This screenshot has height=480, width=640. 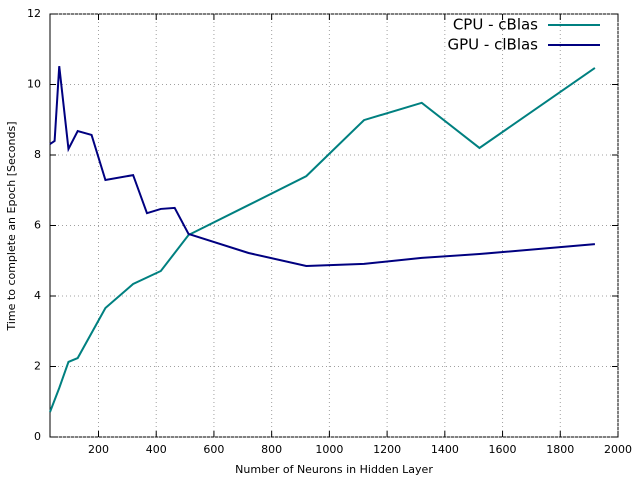 What do you see at coordinates (387, 449) in the screenshot?
I see `x-tick-label: 1200` at bounding box center [387, 449].